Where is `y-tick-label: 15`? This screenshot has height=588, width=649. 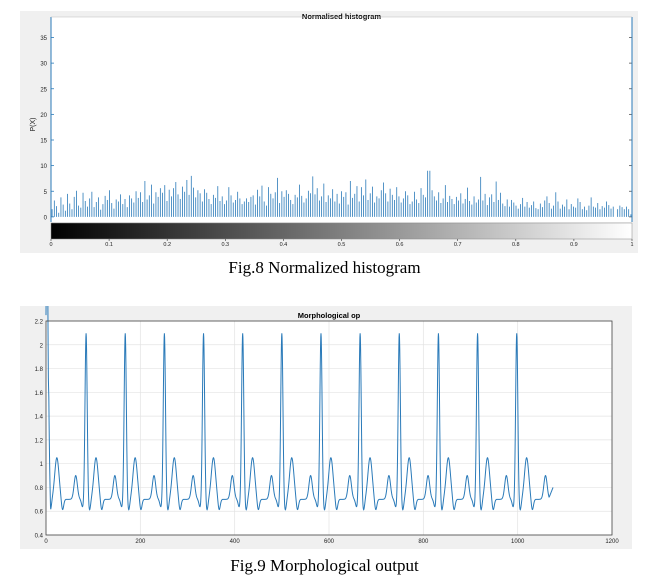 y-tick-label: 15 is located at coordinates (43, 142).